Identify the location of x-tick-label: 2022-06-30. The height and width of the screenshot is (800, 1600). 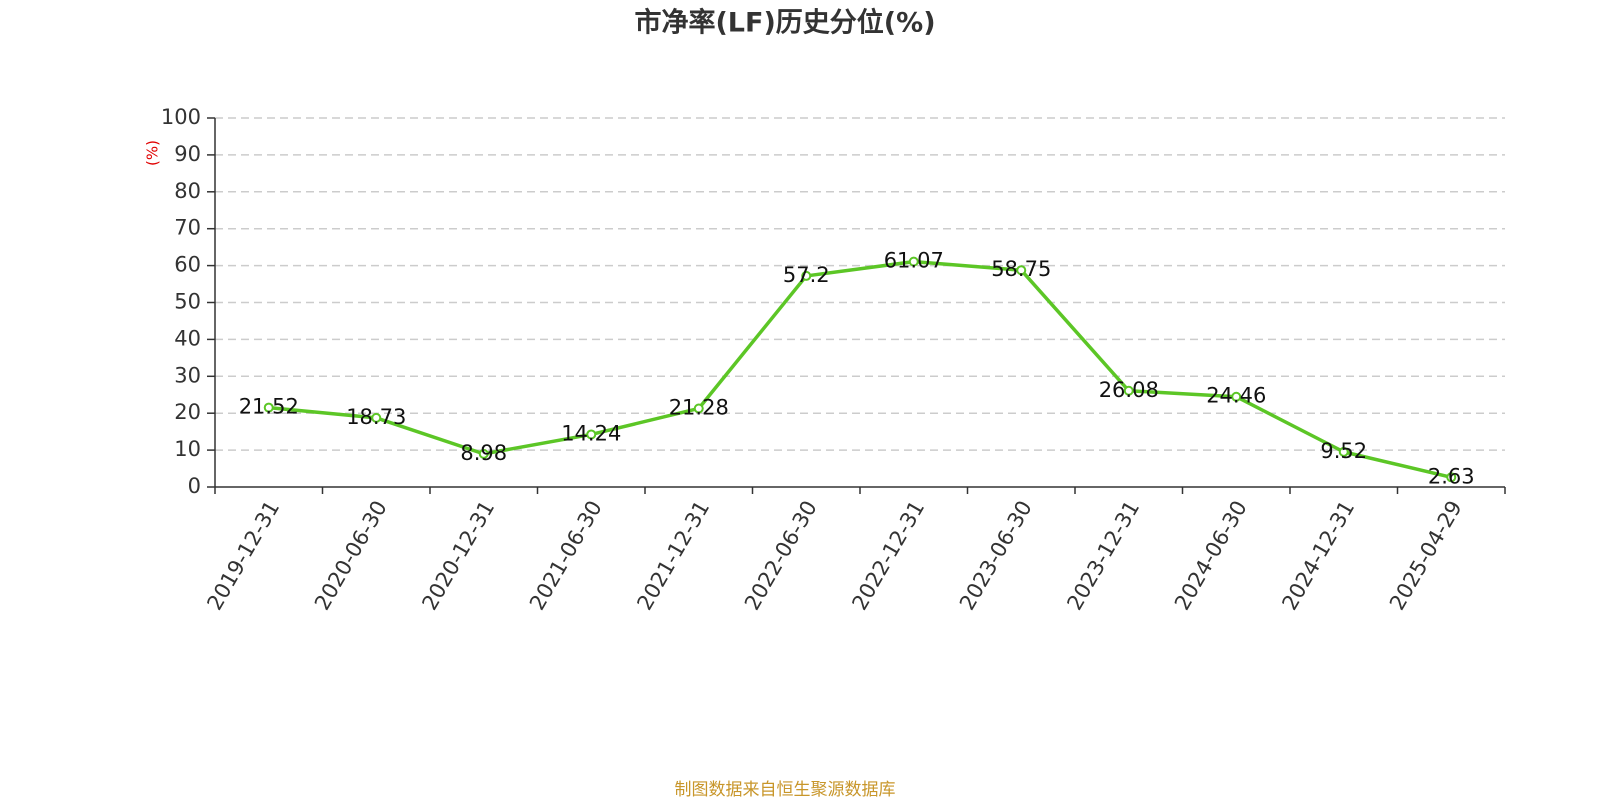
(781, 556).